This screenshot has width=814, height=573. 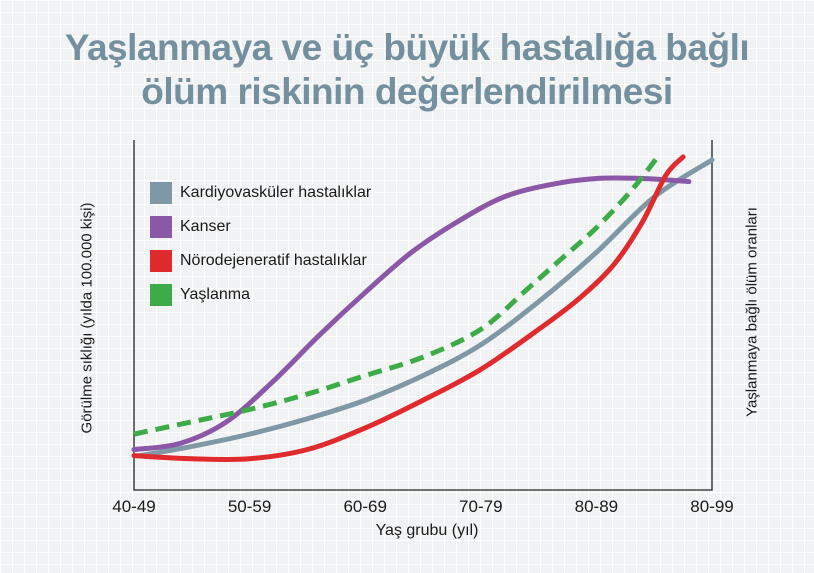 I want to click on y-axis-label-left: Görülme sıklığı (yılda 100.000 kişi), so click(x=87, y=318).